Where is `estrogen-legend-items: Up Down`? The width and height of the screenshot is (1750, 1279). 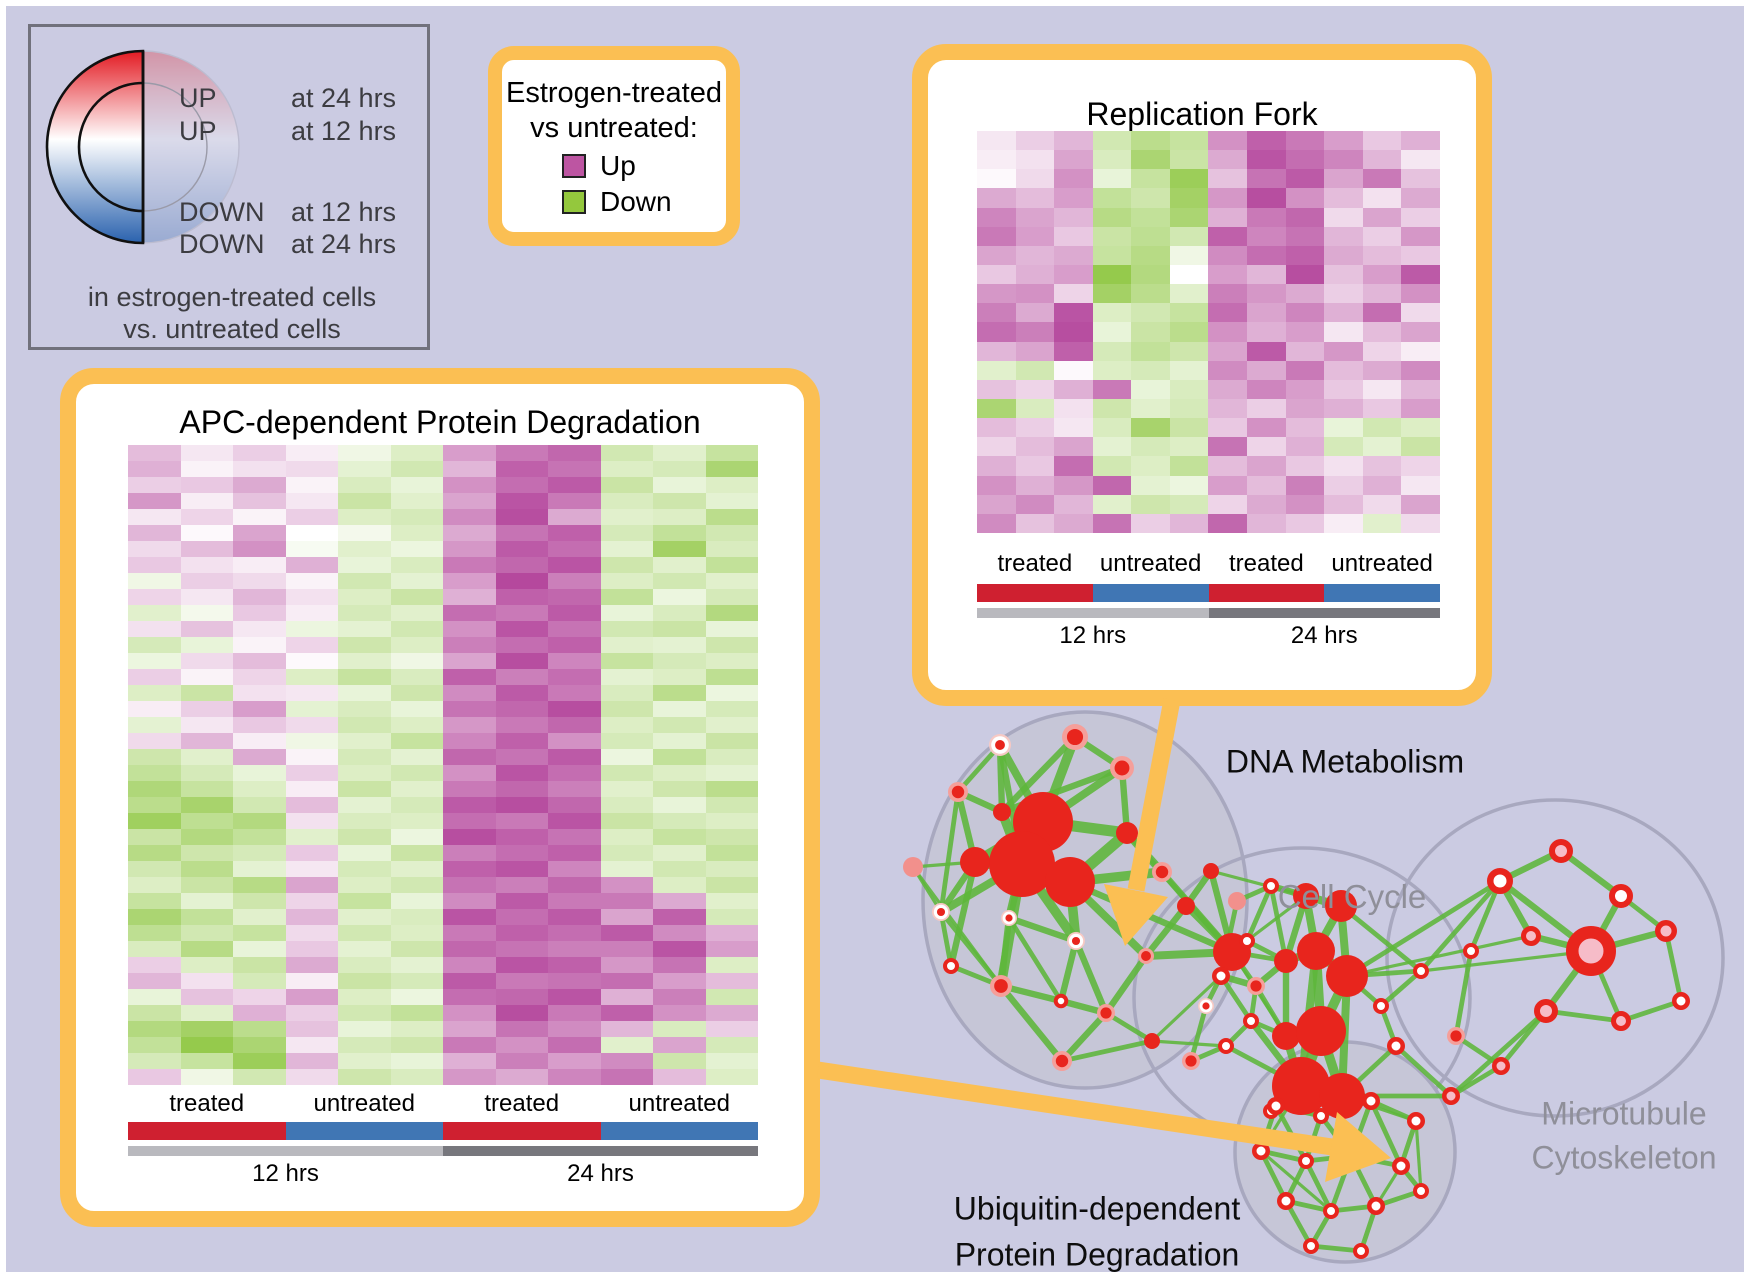
estrogen-legend-items: Up Down is located at coordinates (614, 184).